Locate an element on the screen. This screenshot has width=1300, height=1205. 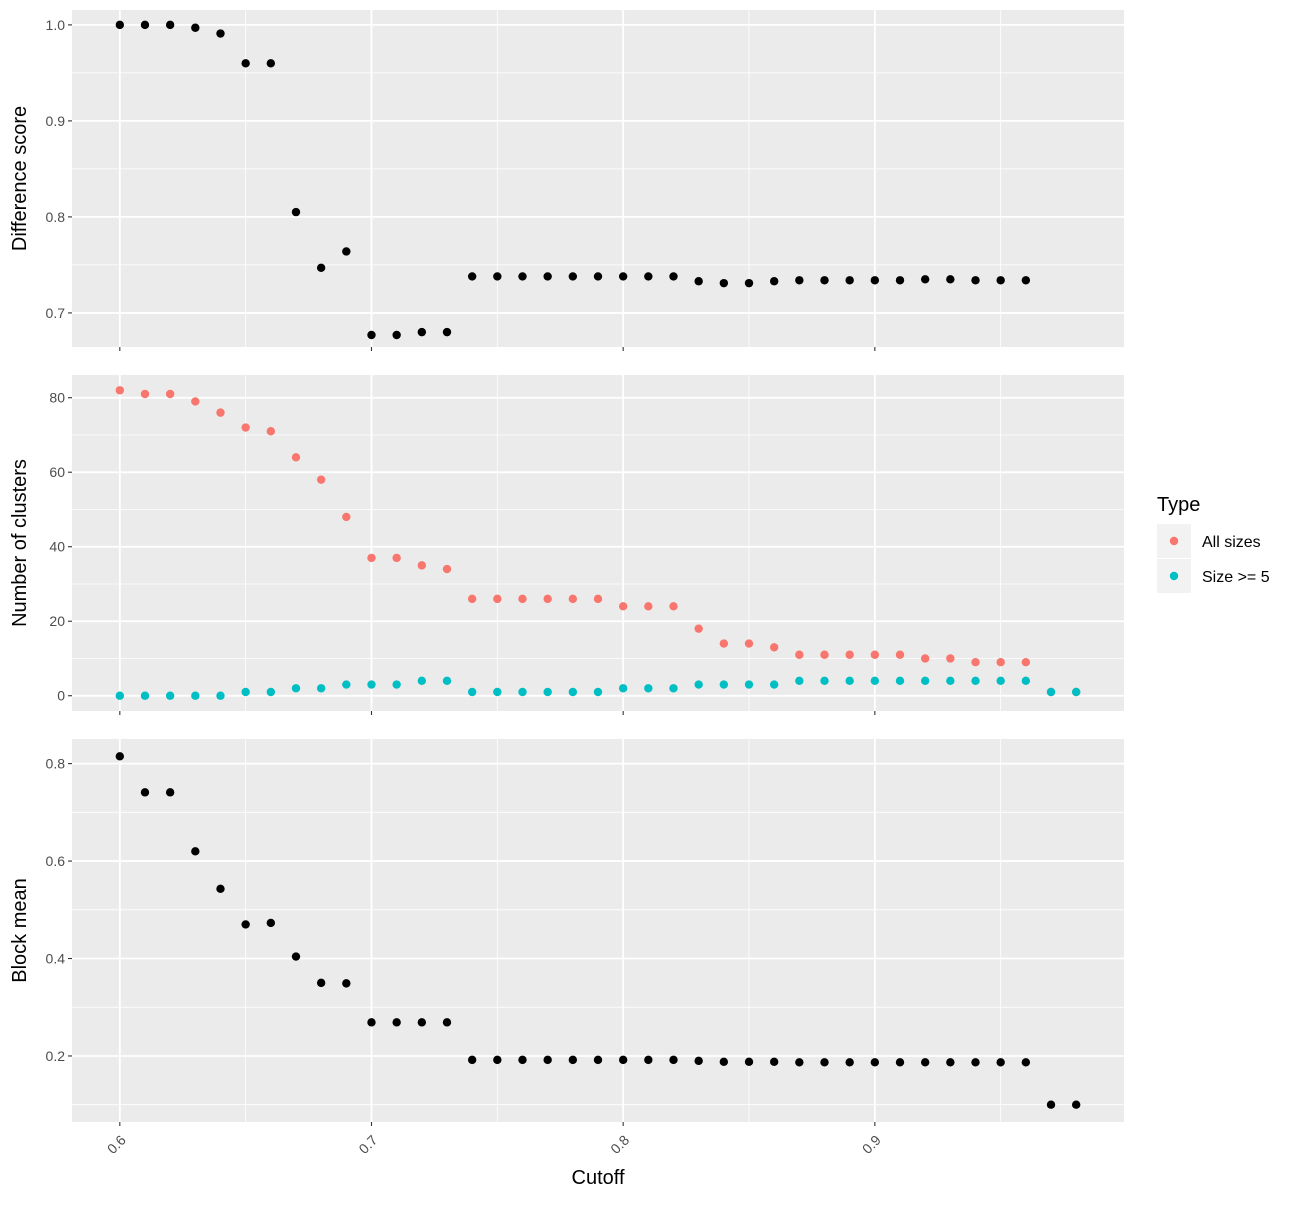
x-tick-label: 0.7 is located at coordinates (367, 1144).